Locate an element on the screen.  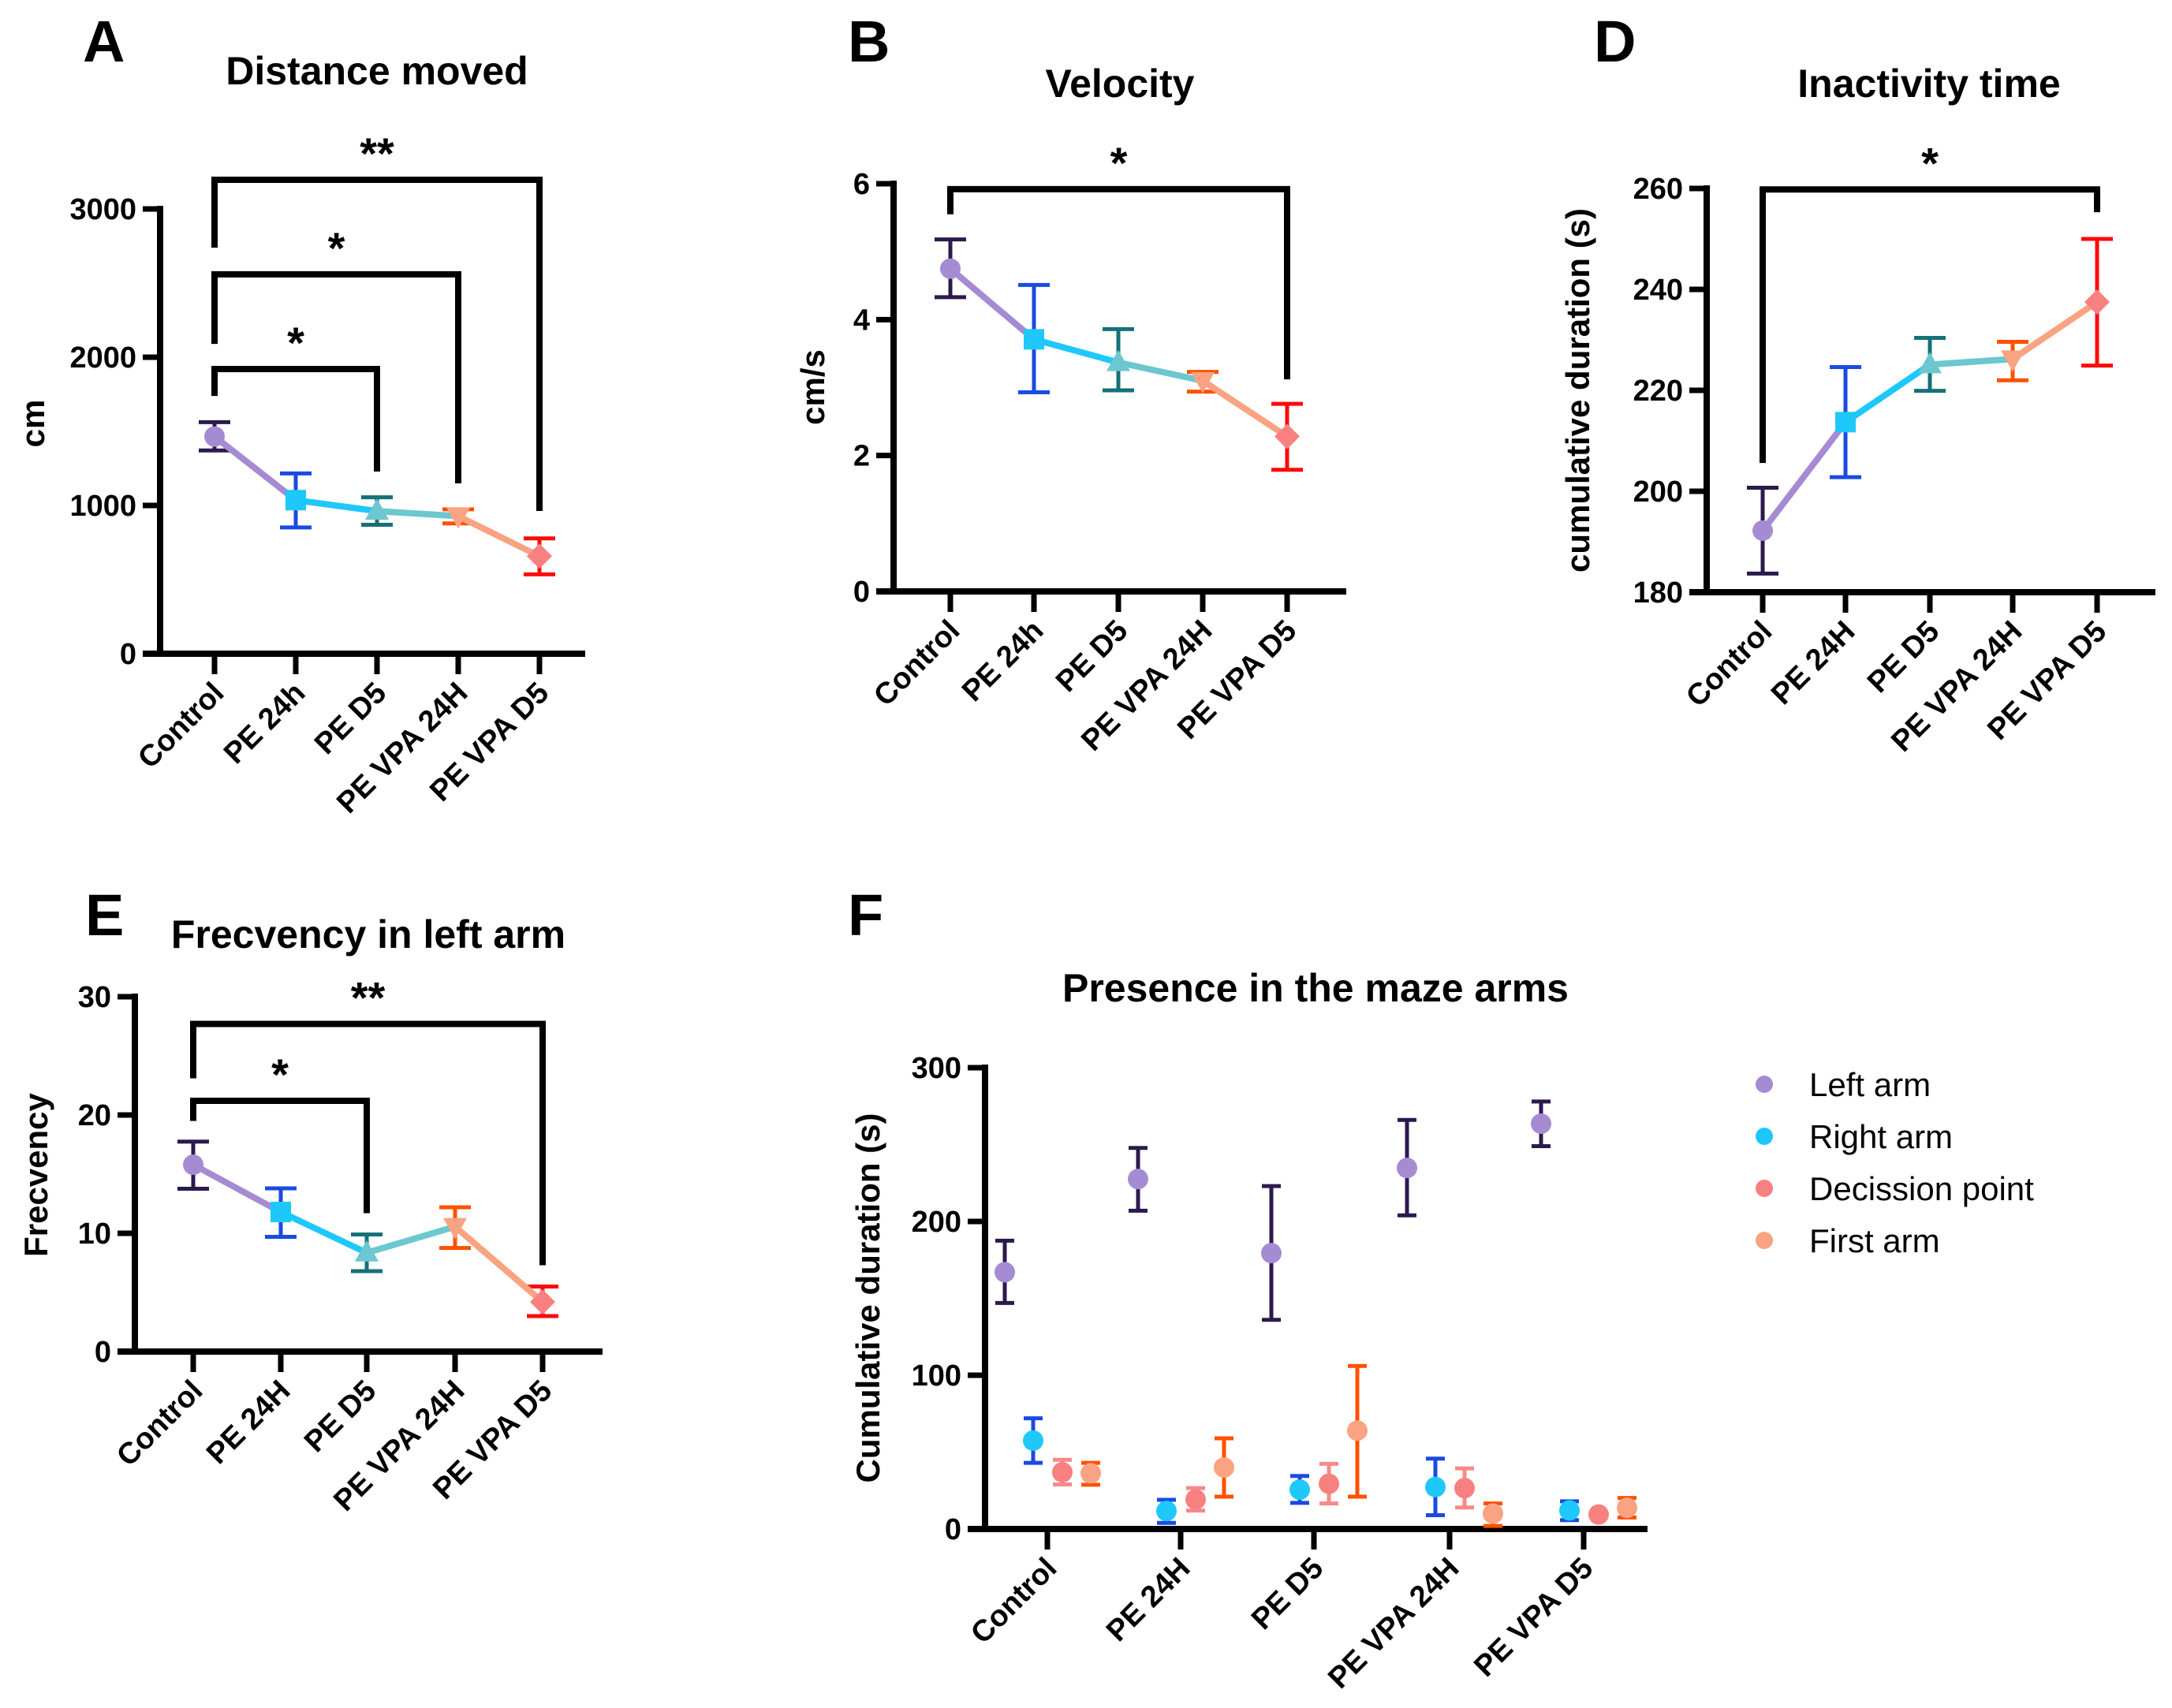
x-tick-label: PE 24h is located at coordinates (265, 723).